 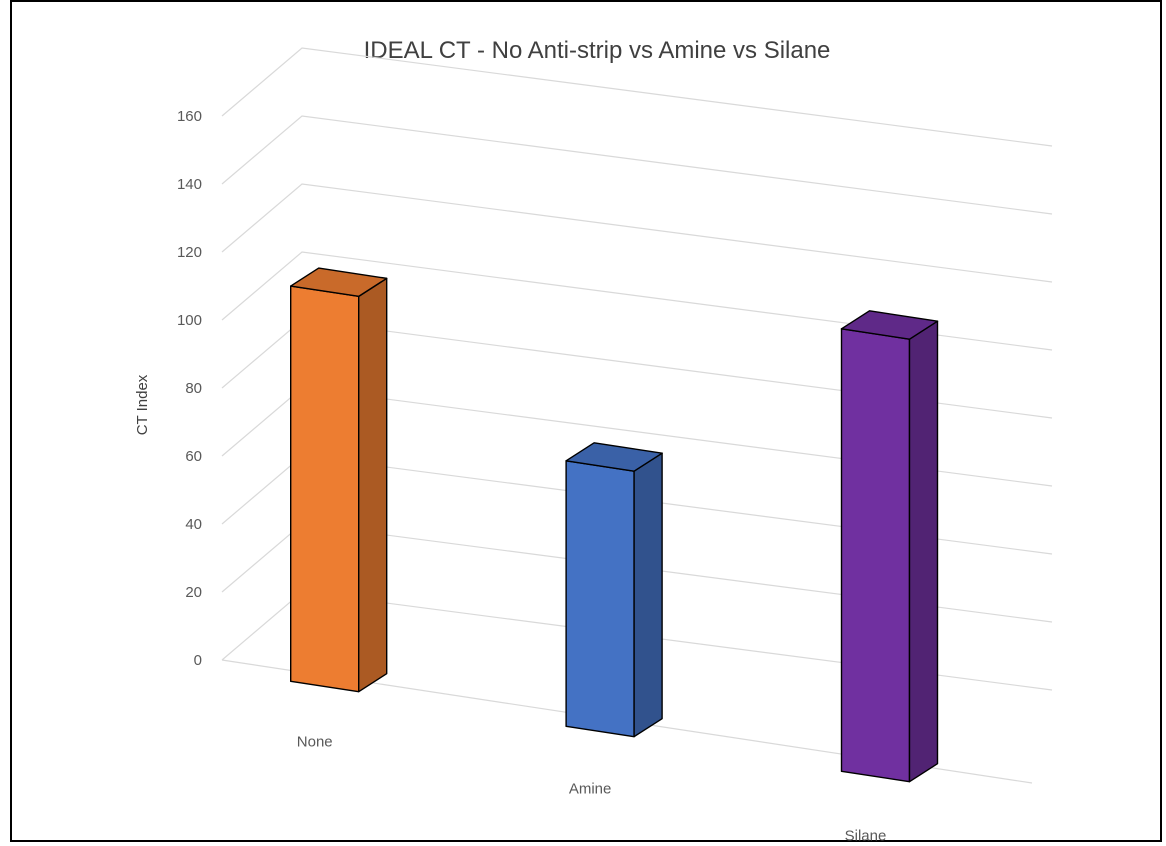 I want to click on y-axis-title: CT Index, so click(x=142, y=404).